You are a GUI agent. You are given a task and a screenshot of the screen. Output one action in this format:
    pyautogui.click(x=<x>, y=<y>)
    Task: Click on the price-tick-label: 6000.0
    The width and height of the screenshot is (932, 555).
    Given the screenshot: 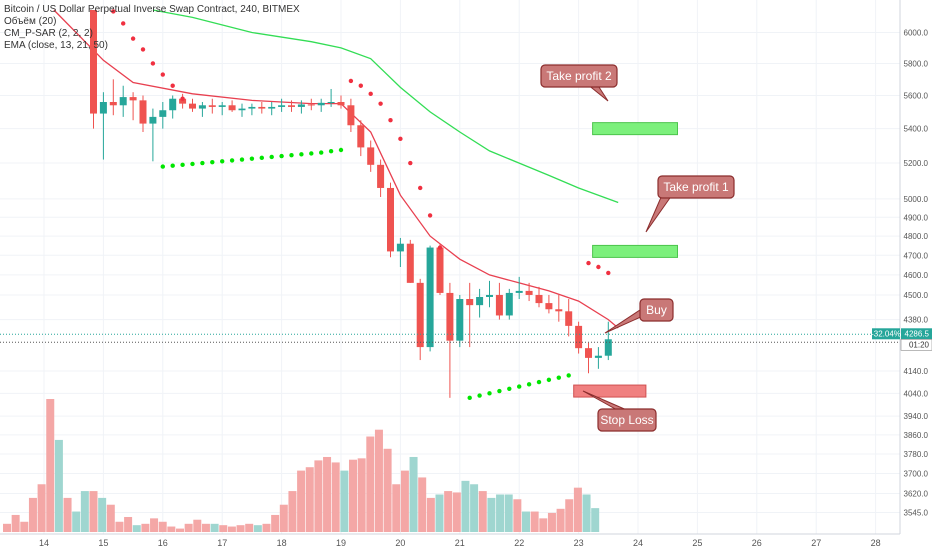 What is the action you would take?
    pyautogui.click(x=916, y=33)
    